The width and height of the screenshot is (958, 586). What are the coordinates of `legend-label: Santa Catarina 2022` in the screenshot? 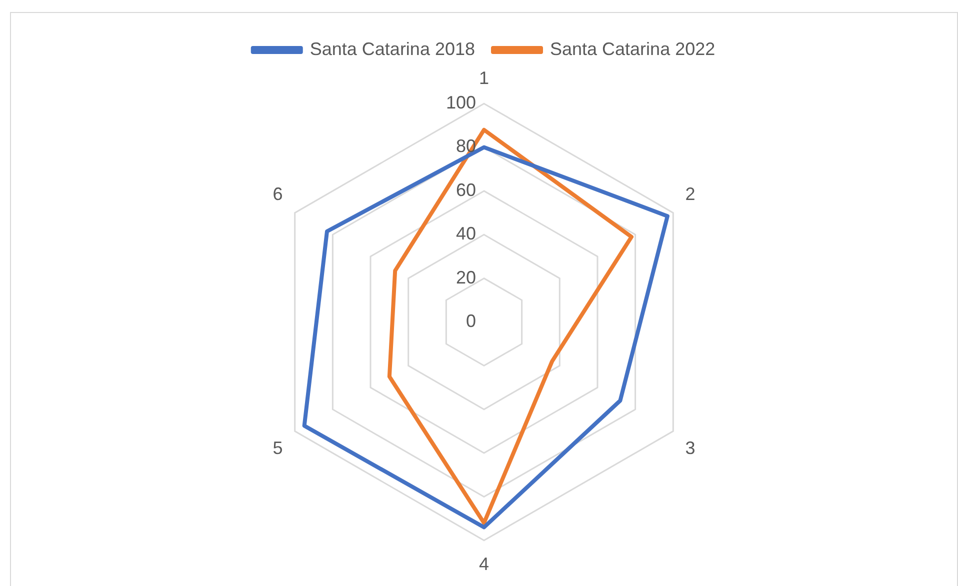 It's located at (633, 48).